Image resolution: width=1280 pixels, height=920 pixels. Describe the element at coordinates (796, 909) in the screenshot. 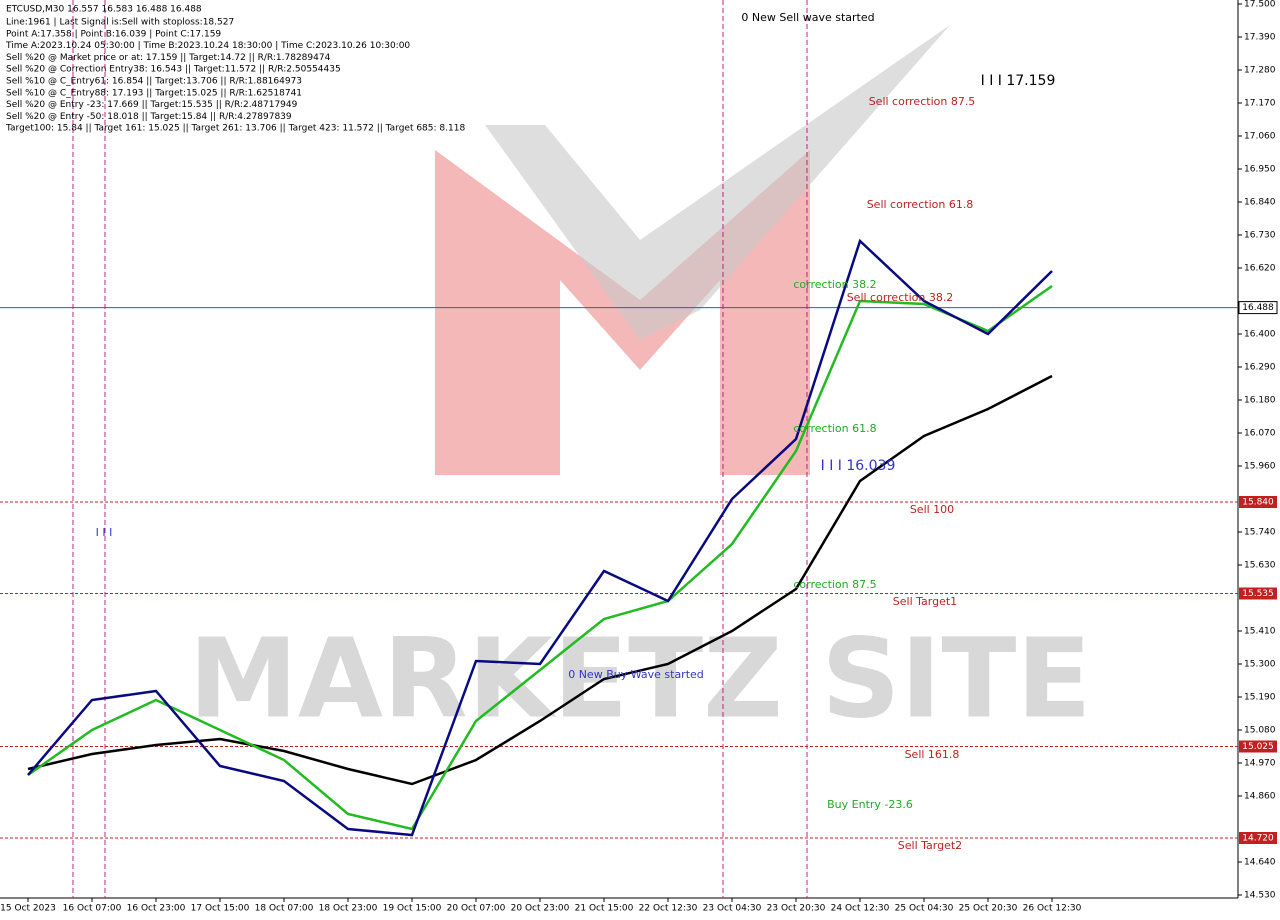

I see `x-tick-label: 23 Oct 20:30` at that location.